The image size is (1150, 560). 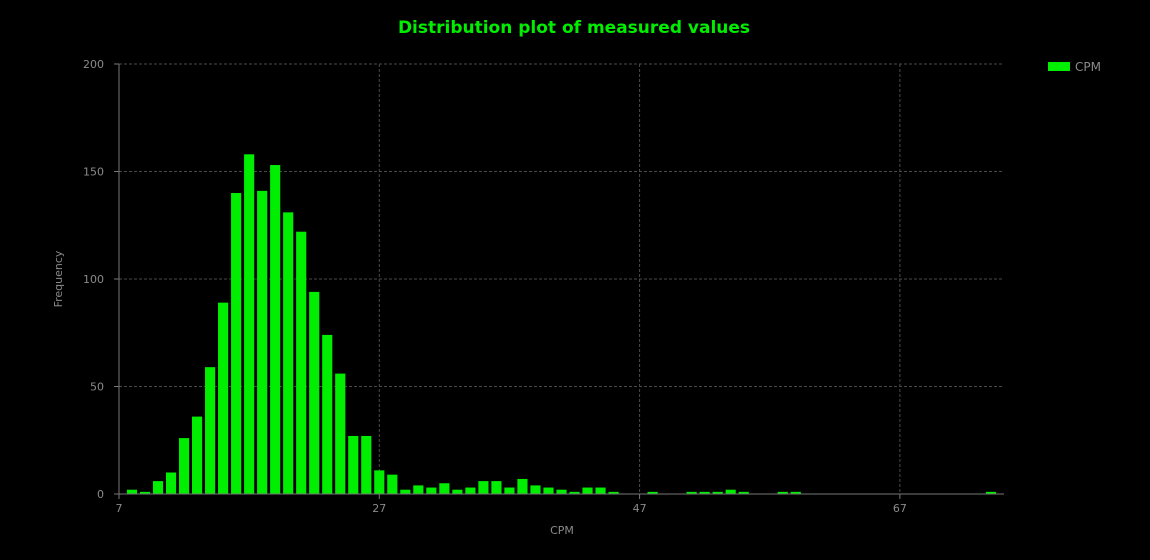 I want to click on x-tick-label: 47, so click(x=640, y=508).